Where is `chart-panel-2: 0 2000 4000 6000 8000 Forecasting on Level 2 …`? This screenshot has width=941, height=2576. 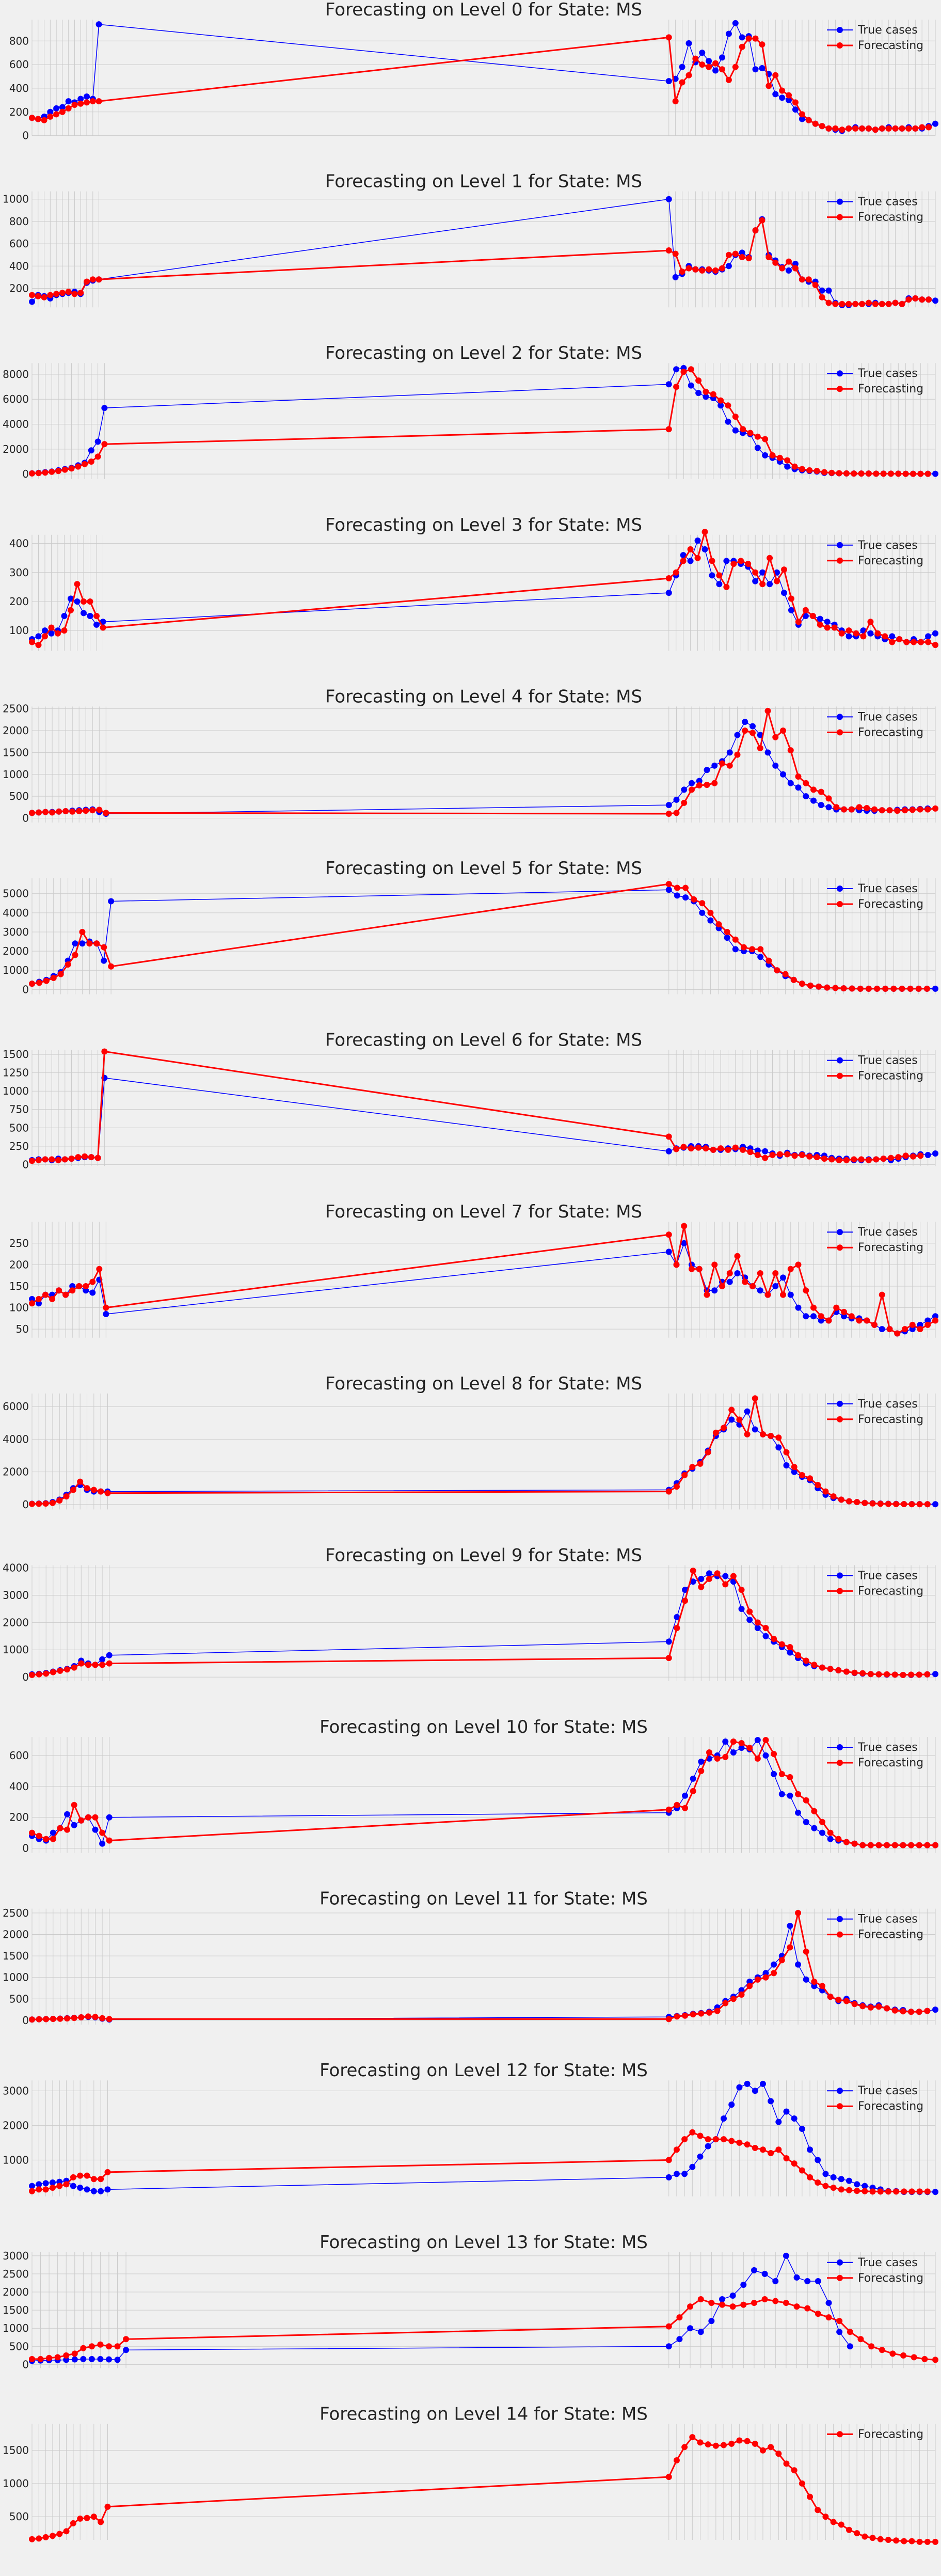 chart-panel-2: 0 2000 4000 6000 8000 Forecasting on Level 2 … is located at coordinates (470, 412).